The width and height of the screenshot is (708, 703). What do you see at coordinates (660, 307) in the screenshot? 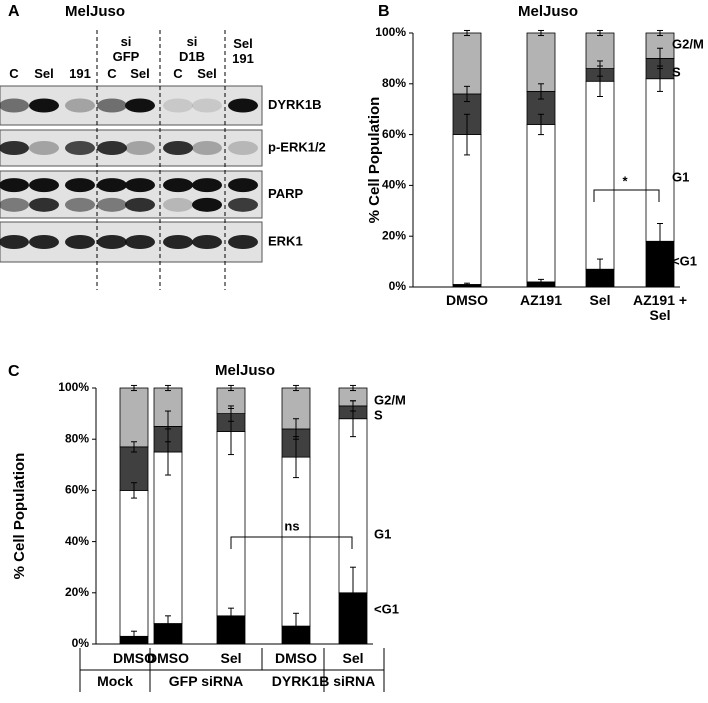
I see `x-tick-label: AZ191 + Sel` at bounding box center [660, 307].